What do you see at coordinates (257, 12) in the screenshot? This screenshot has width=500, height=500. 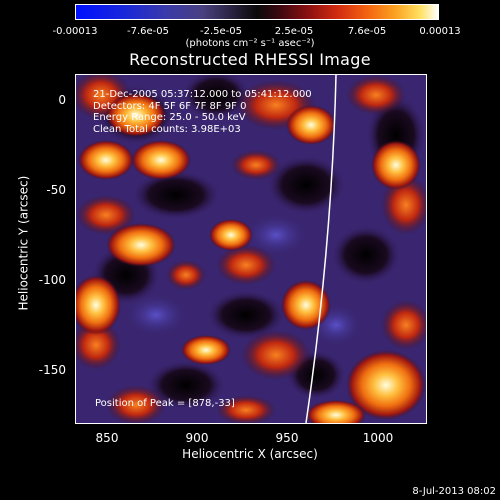 I see `colorbar` at bounding box center [257, 12].